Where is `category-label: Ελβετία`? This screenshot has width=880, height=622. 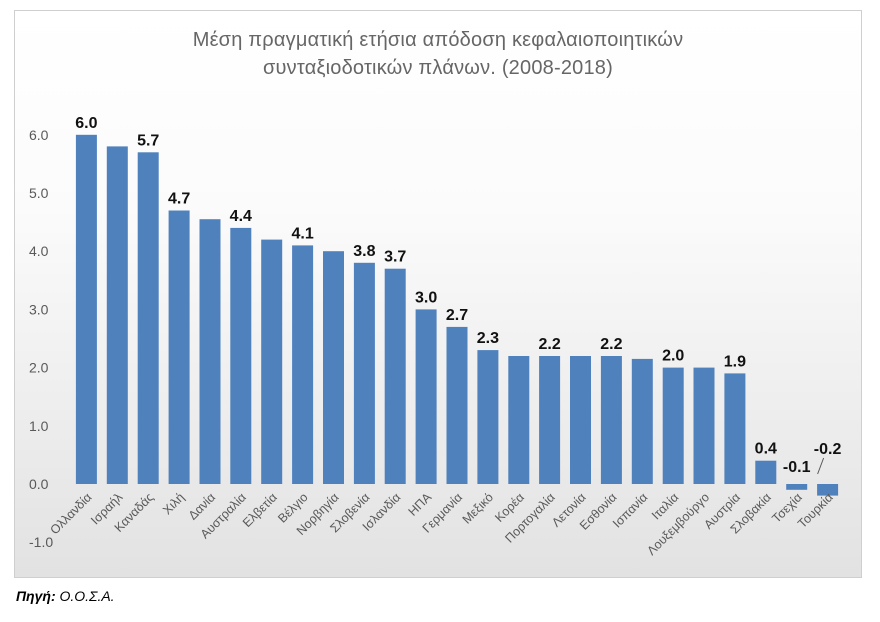
category-label: Ελβετία is located at coordinates (260, 510).